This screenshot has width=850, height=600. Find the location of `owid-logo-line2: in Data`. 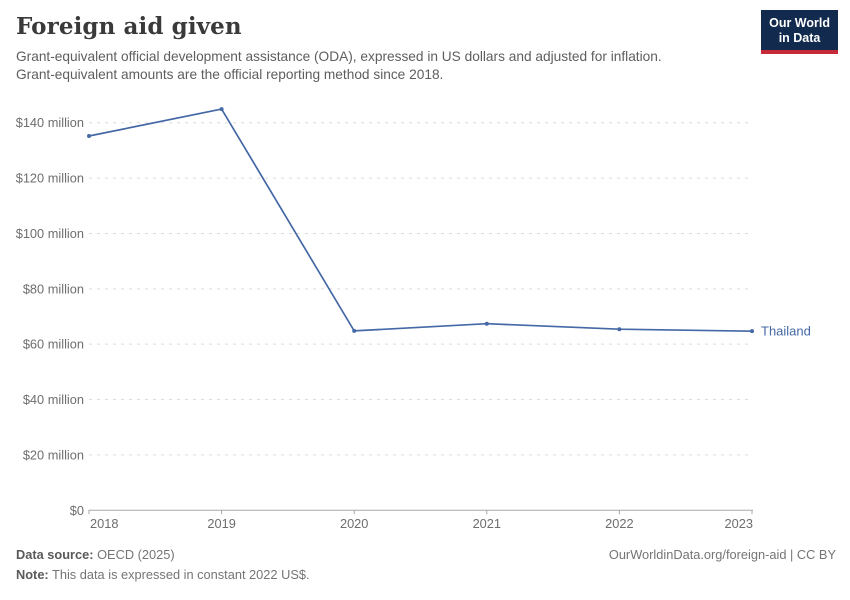

owid-logo-line2: in Data is located at coordinates (799, 38).